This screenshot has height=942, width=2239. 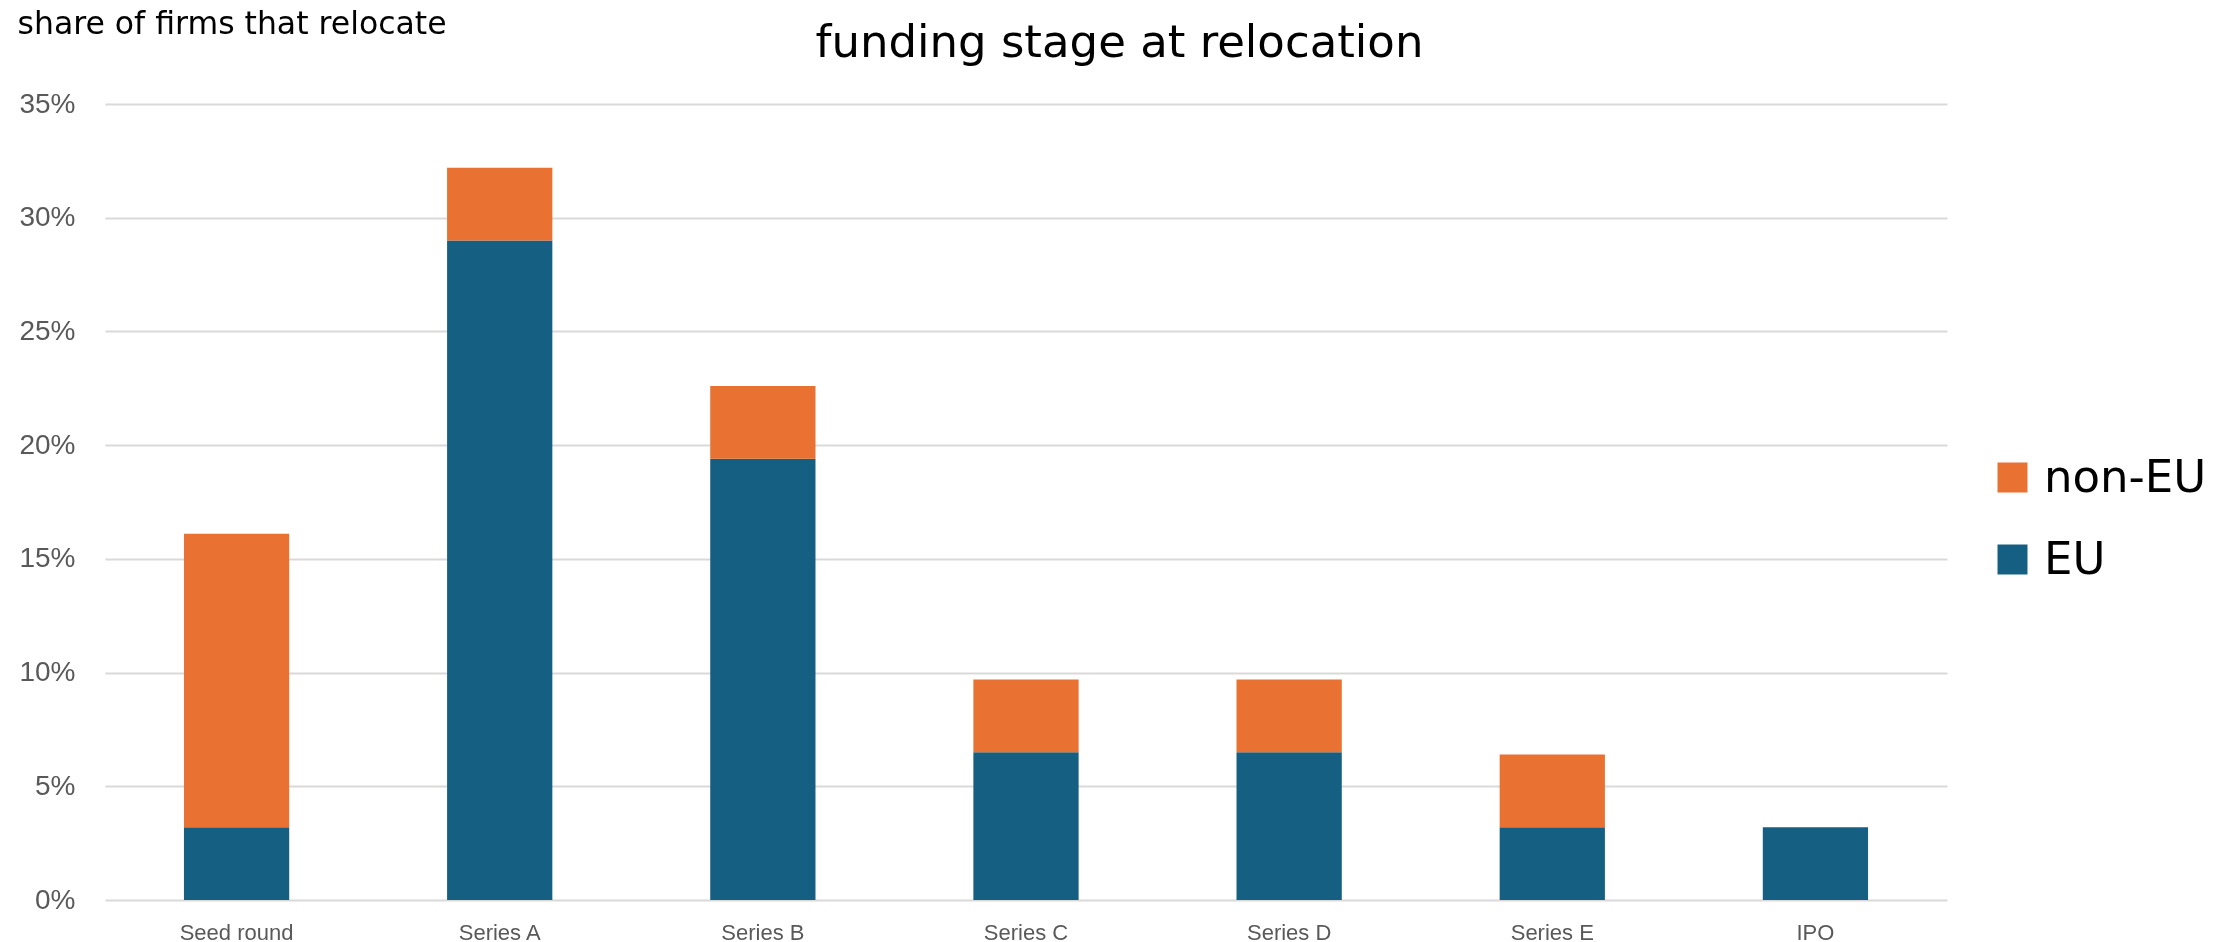 What do you see at coordinates (47, 558) in the screenshot?
I see `y-tick-label: 15%` at bounding box center [47, 558].